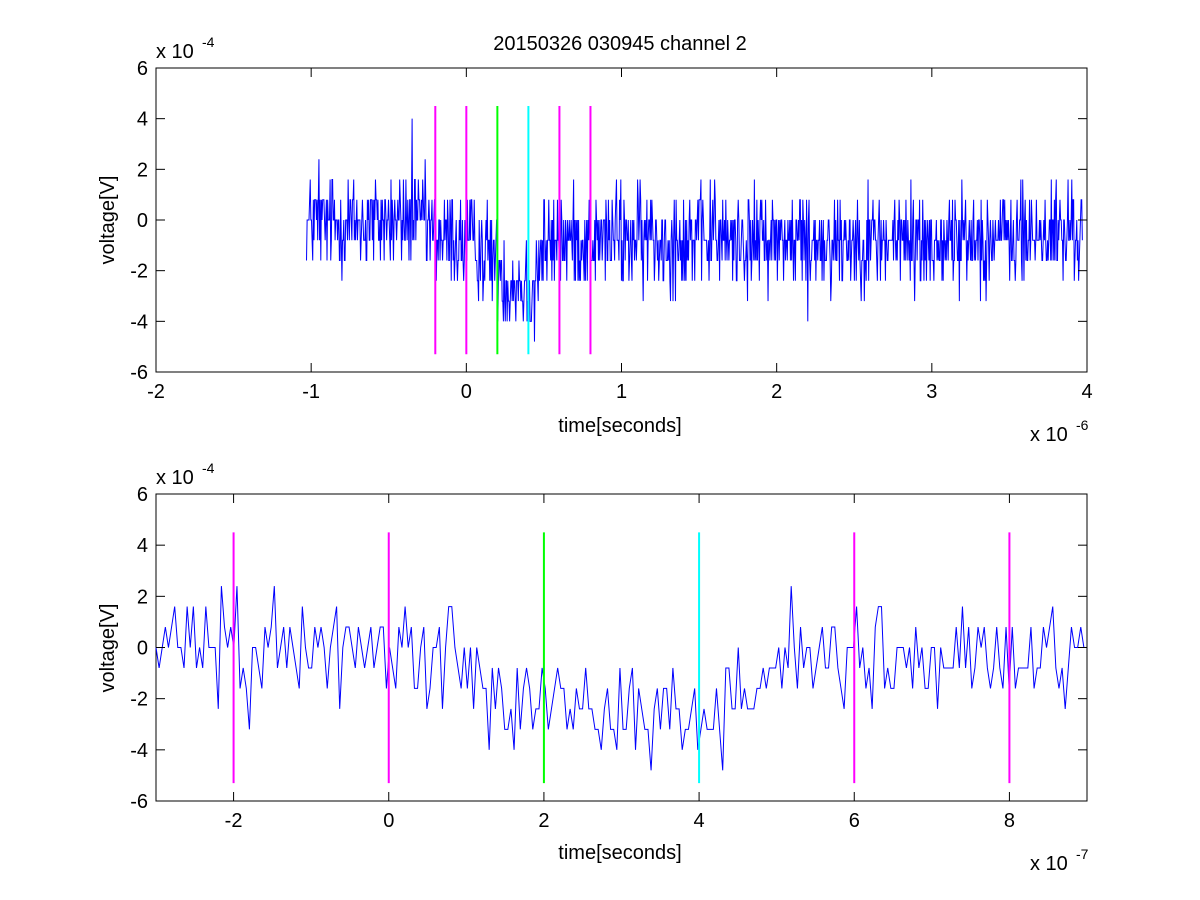 Image resolution: width=1200 pixels, height=900 pixels. I want to click on plot-bottom-y-exponent: x 10 -4, so click(185, 474).